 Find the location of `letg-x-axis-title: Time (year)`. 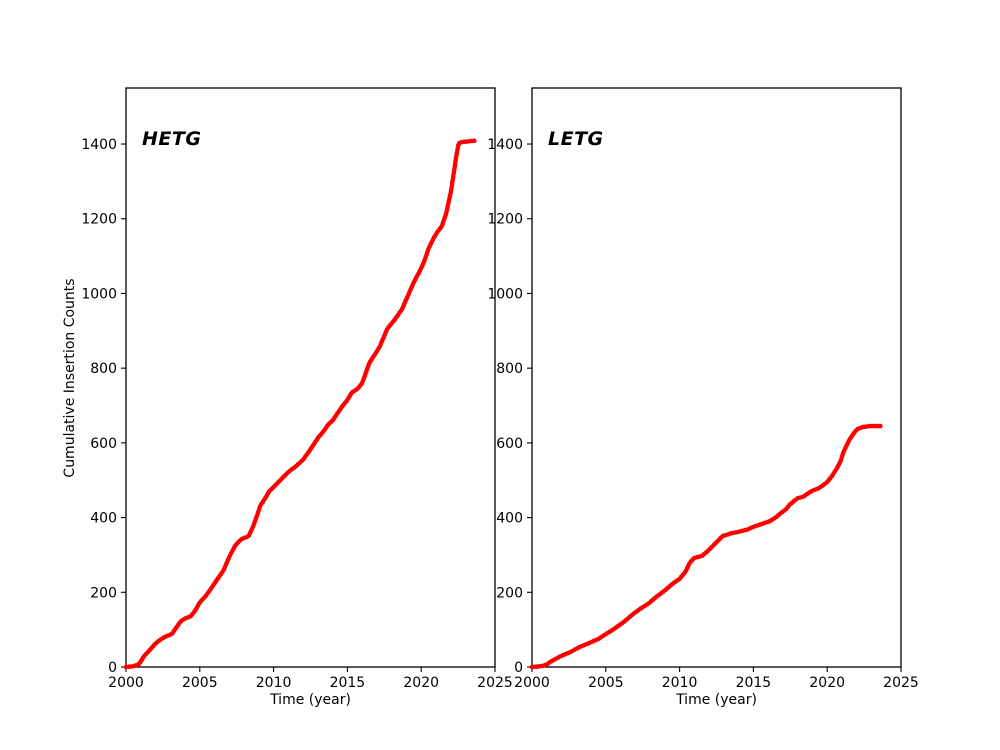

letg-x-axis-title: Time (year) is located at coordinates (716, 700).